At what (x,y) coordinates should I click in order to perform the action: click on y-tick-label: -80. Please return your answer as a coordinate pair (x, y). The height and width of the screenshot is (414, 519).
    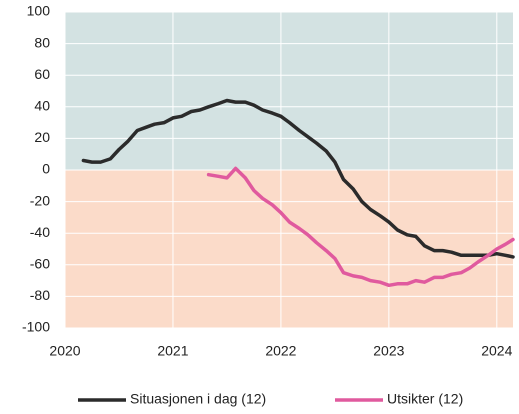
    Looking at the image, I should click on (40, 295).